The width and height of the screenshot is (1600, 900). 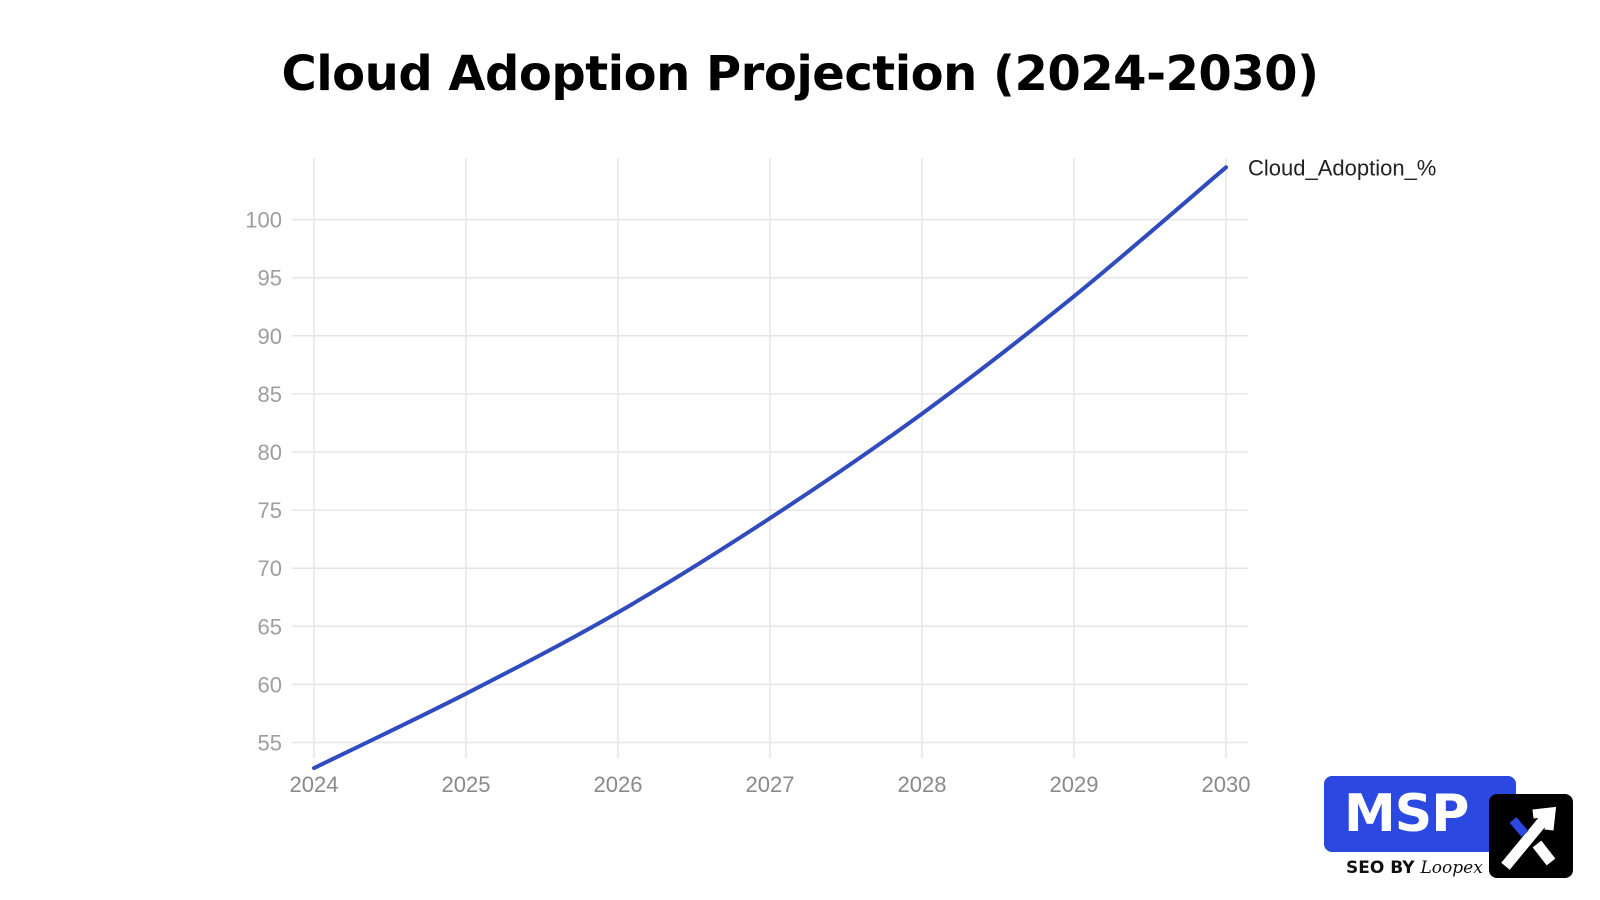 What do you see at coordinates (466, 784) in the screenshot?
I see `x-tick-label-2025: 2025` at bounding box center [466, 784].